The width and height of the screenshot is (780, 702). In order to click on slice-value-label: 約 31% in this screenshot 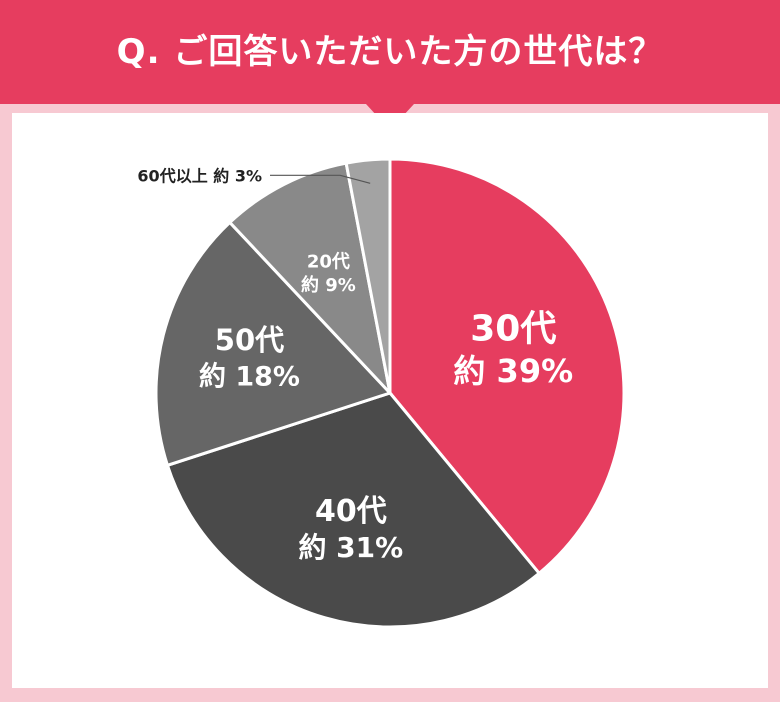, I will do `click(350, 547)`.